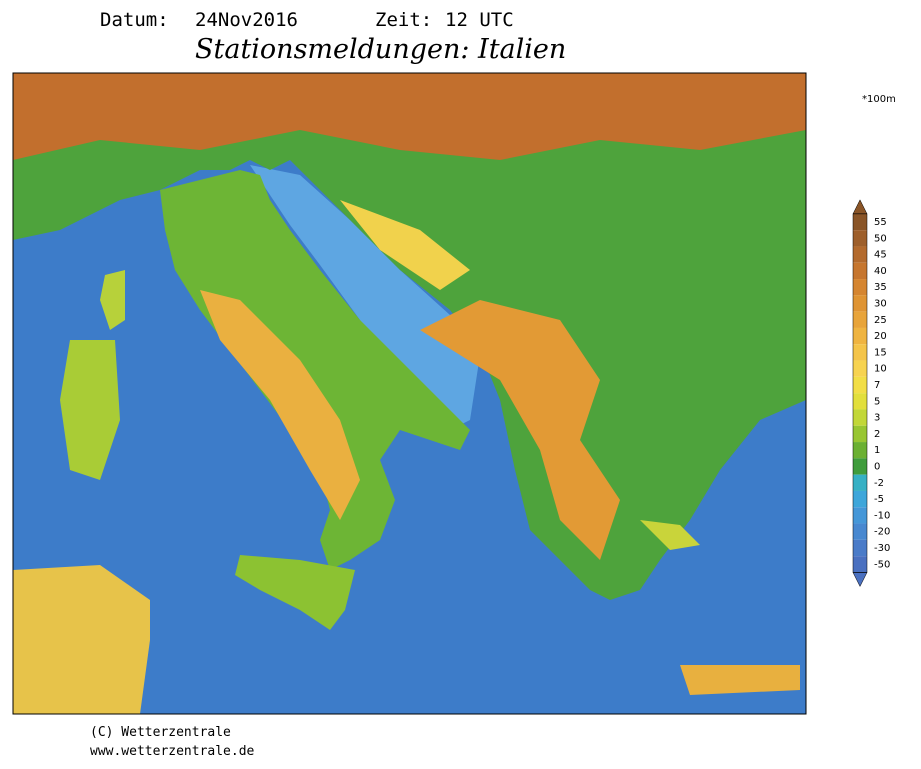  I want to click on colorbar-label: -30, so click(882, 548).